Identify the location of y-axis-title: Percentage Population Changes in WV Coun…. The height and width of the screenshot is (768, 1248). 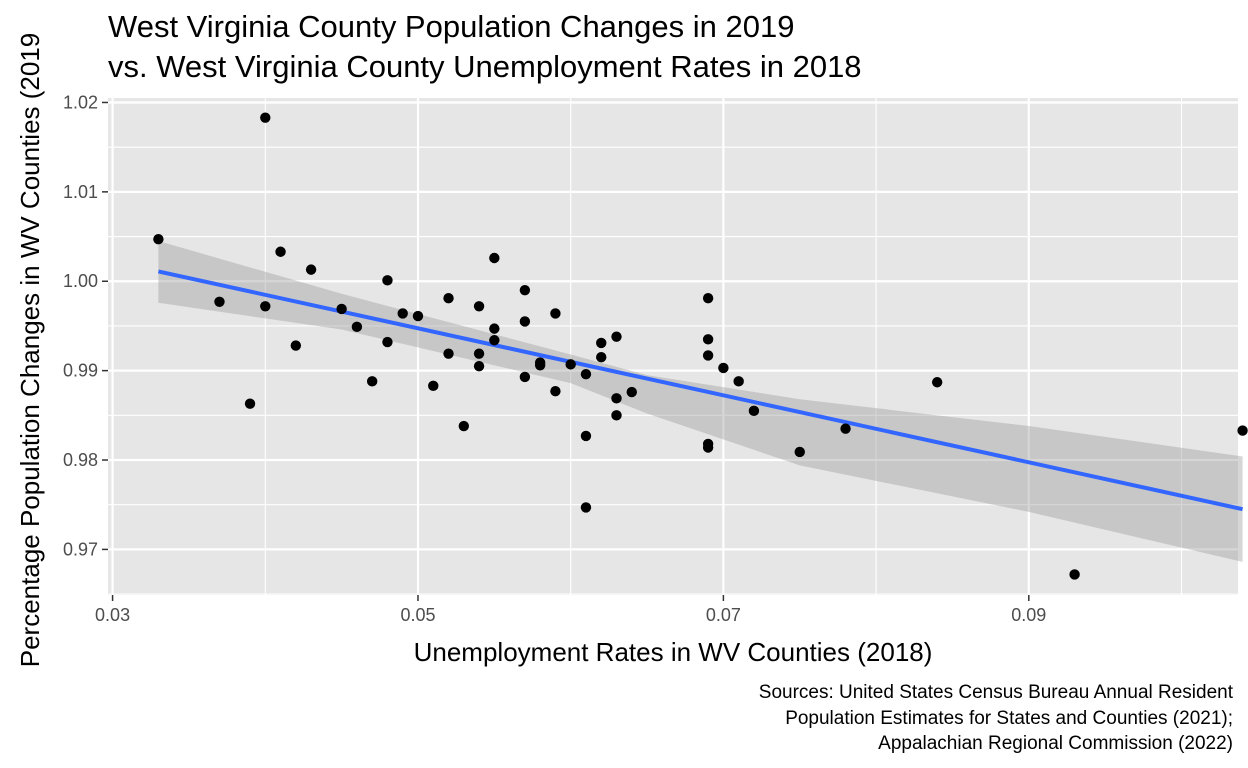
(30, 350).